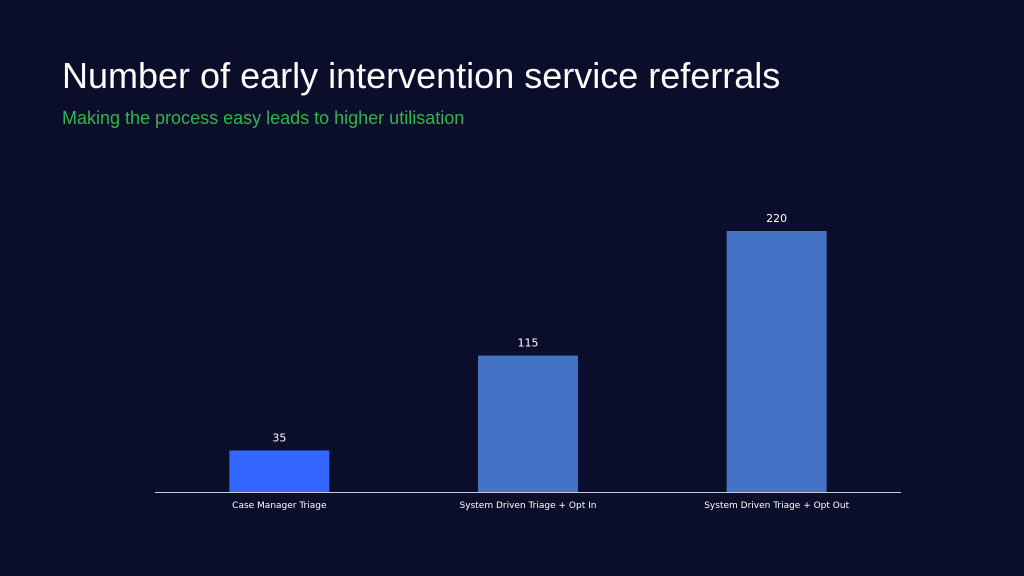  What do you see at coordinates (776, 218) in the screenshot?
I see `data-label-3: 220` at bounding box center [776, 218].